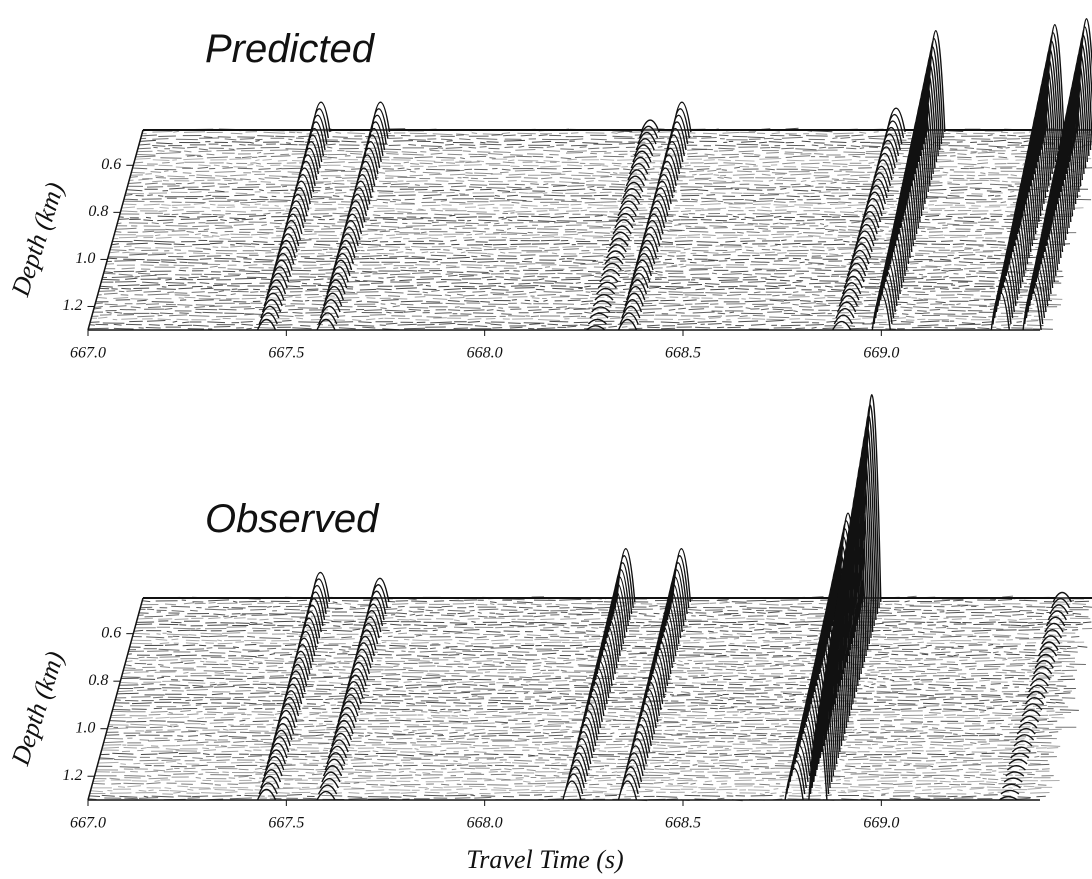 The width and height of the screenshot is (1092, 879). I want to click on panel-title: Observed, so click(292, 519).